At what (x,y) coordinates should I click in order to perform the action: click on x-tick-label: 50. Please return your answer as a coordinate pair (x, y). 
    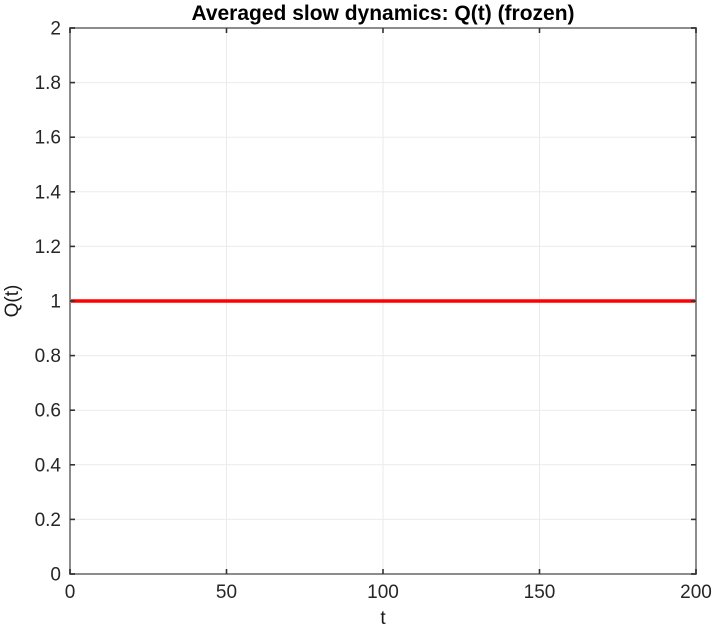
    Looking at the image, I should click on (226, 592).